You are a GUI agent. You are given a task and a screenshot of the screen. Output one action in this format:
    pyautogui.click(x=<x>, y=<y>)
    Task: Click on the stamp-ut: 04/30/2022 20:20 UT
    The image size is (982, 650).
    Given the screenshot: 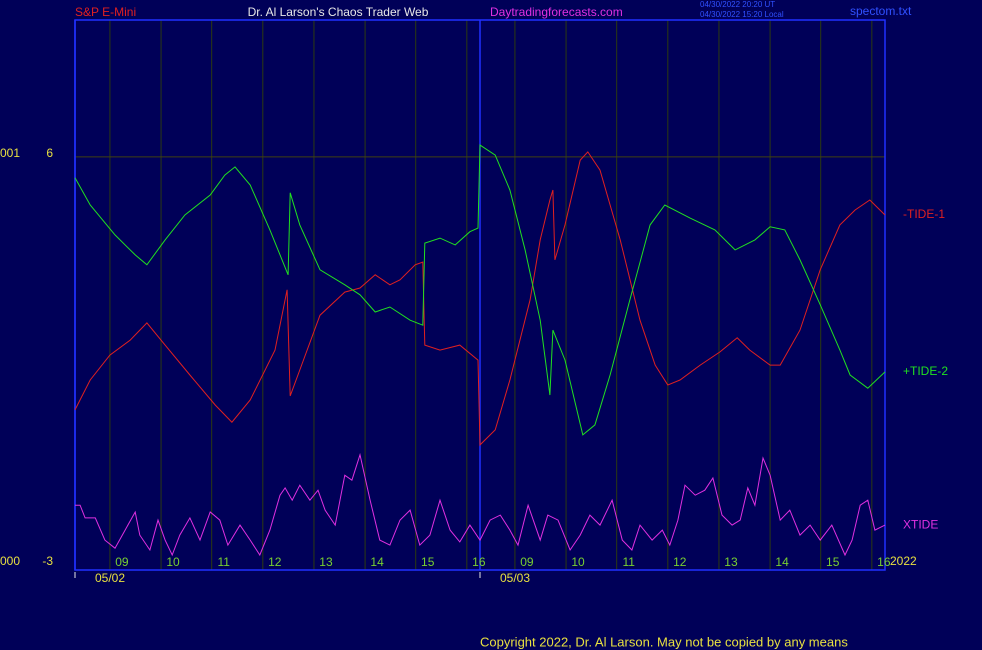 What is the action you would take?
    pyautogui.click(x=737, y=4)
    